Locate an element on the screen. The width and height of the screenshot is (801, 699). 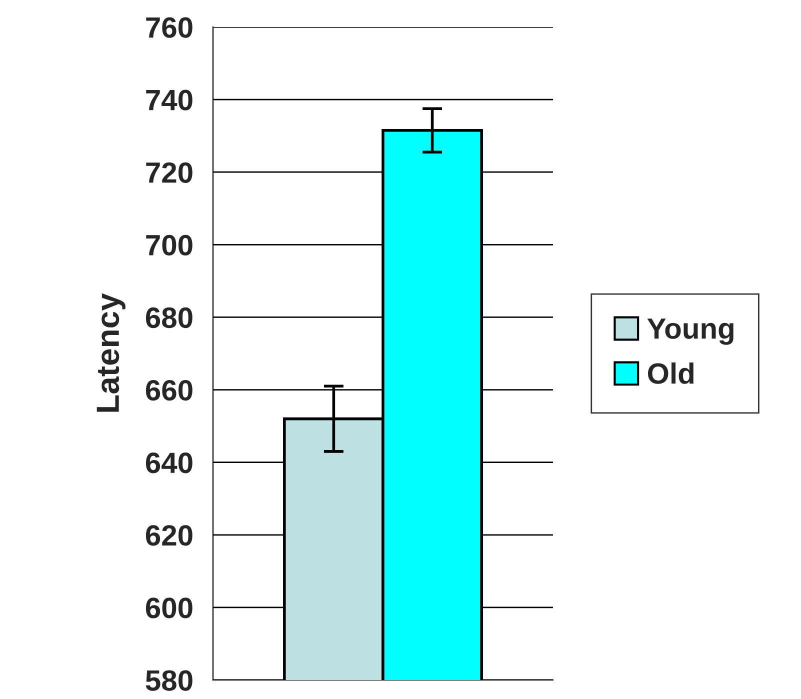
y-tick-label: 680 is located at coordinates (169, 317).